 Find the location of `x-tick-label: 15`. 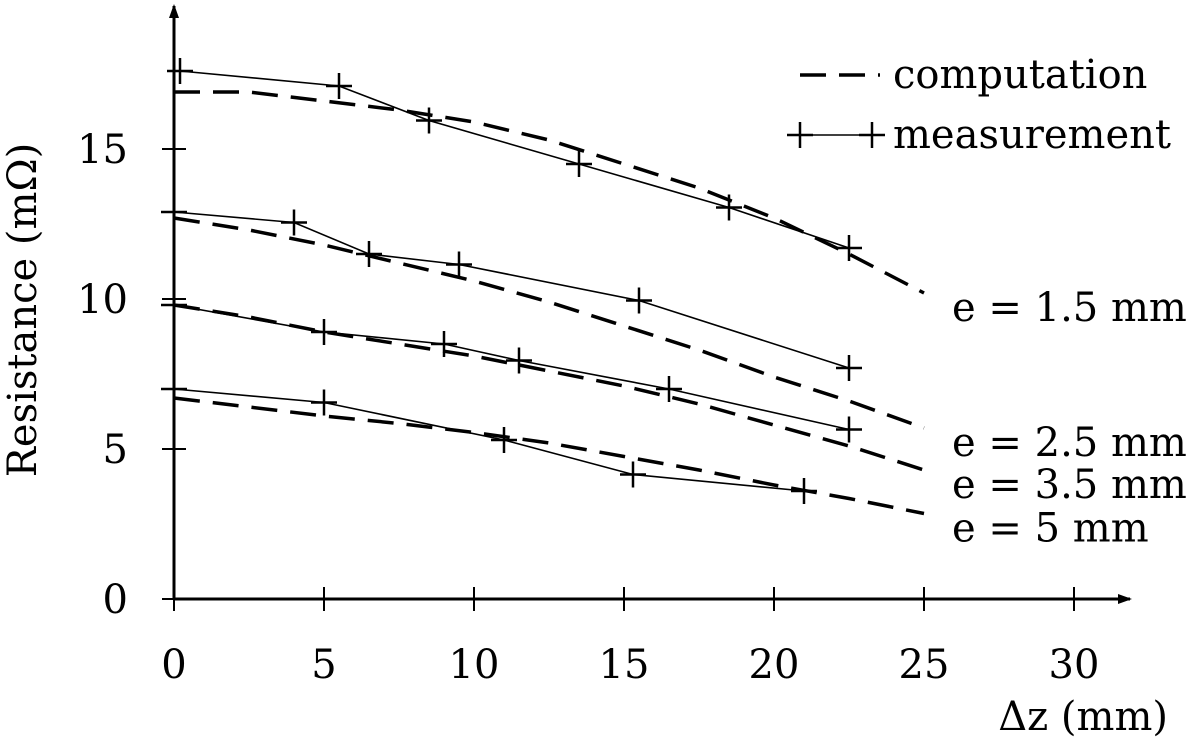

x-tick-label: 15 is located at coordinates (624, 665).